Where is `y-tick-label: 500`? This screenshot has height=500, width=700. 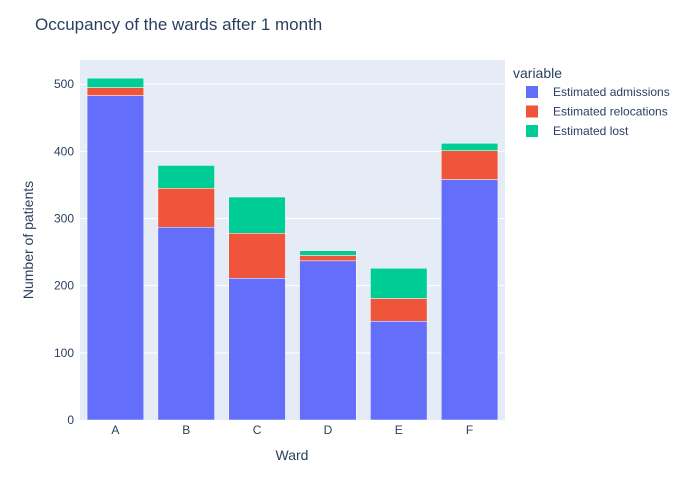
y-tick-label: 500 is located at coordinates (64, 84).